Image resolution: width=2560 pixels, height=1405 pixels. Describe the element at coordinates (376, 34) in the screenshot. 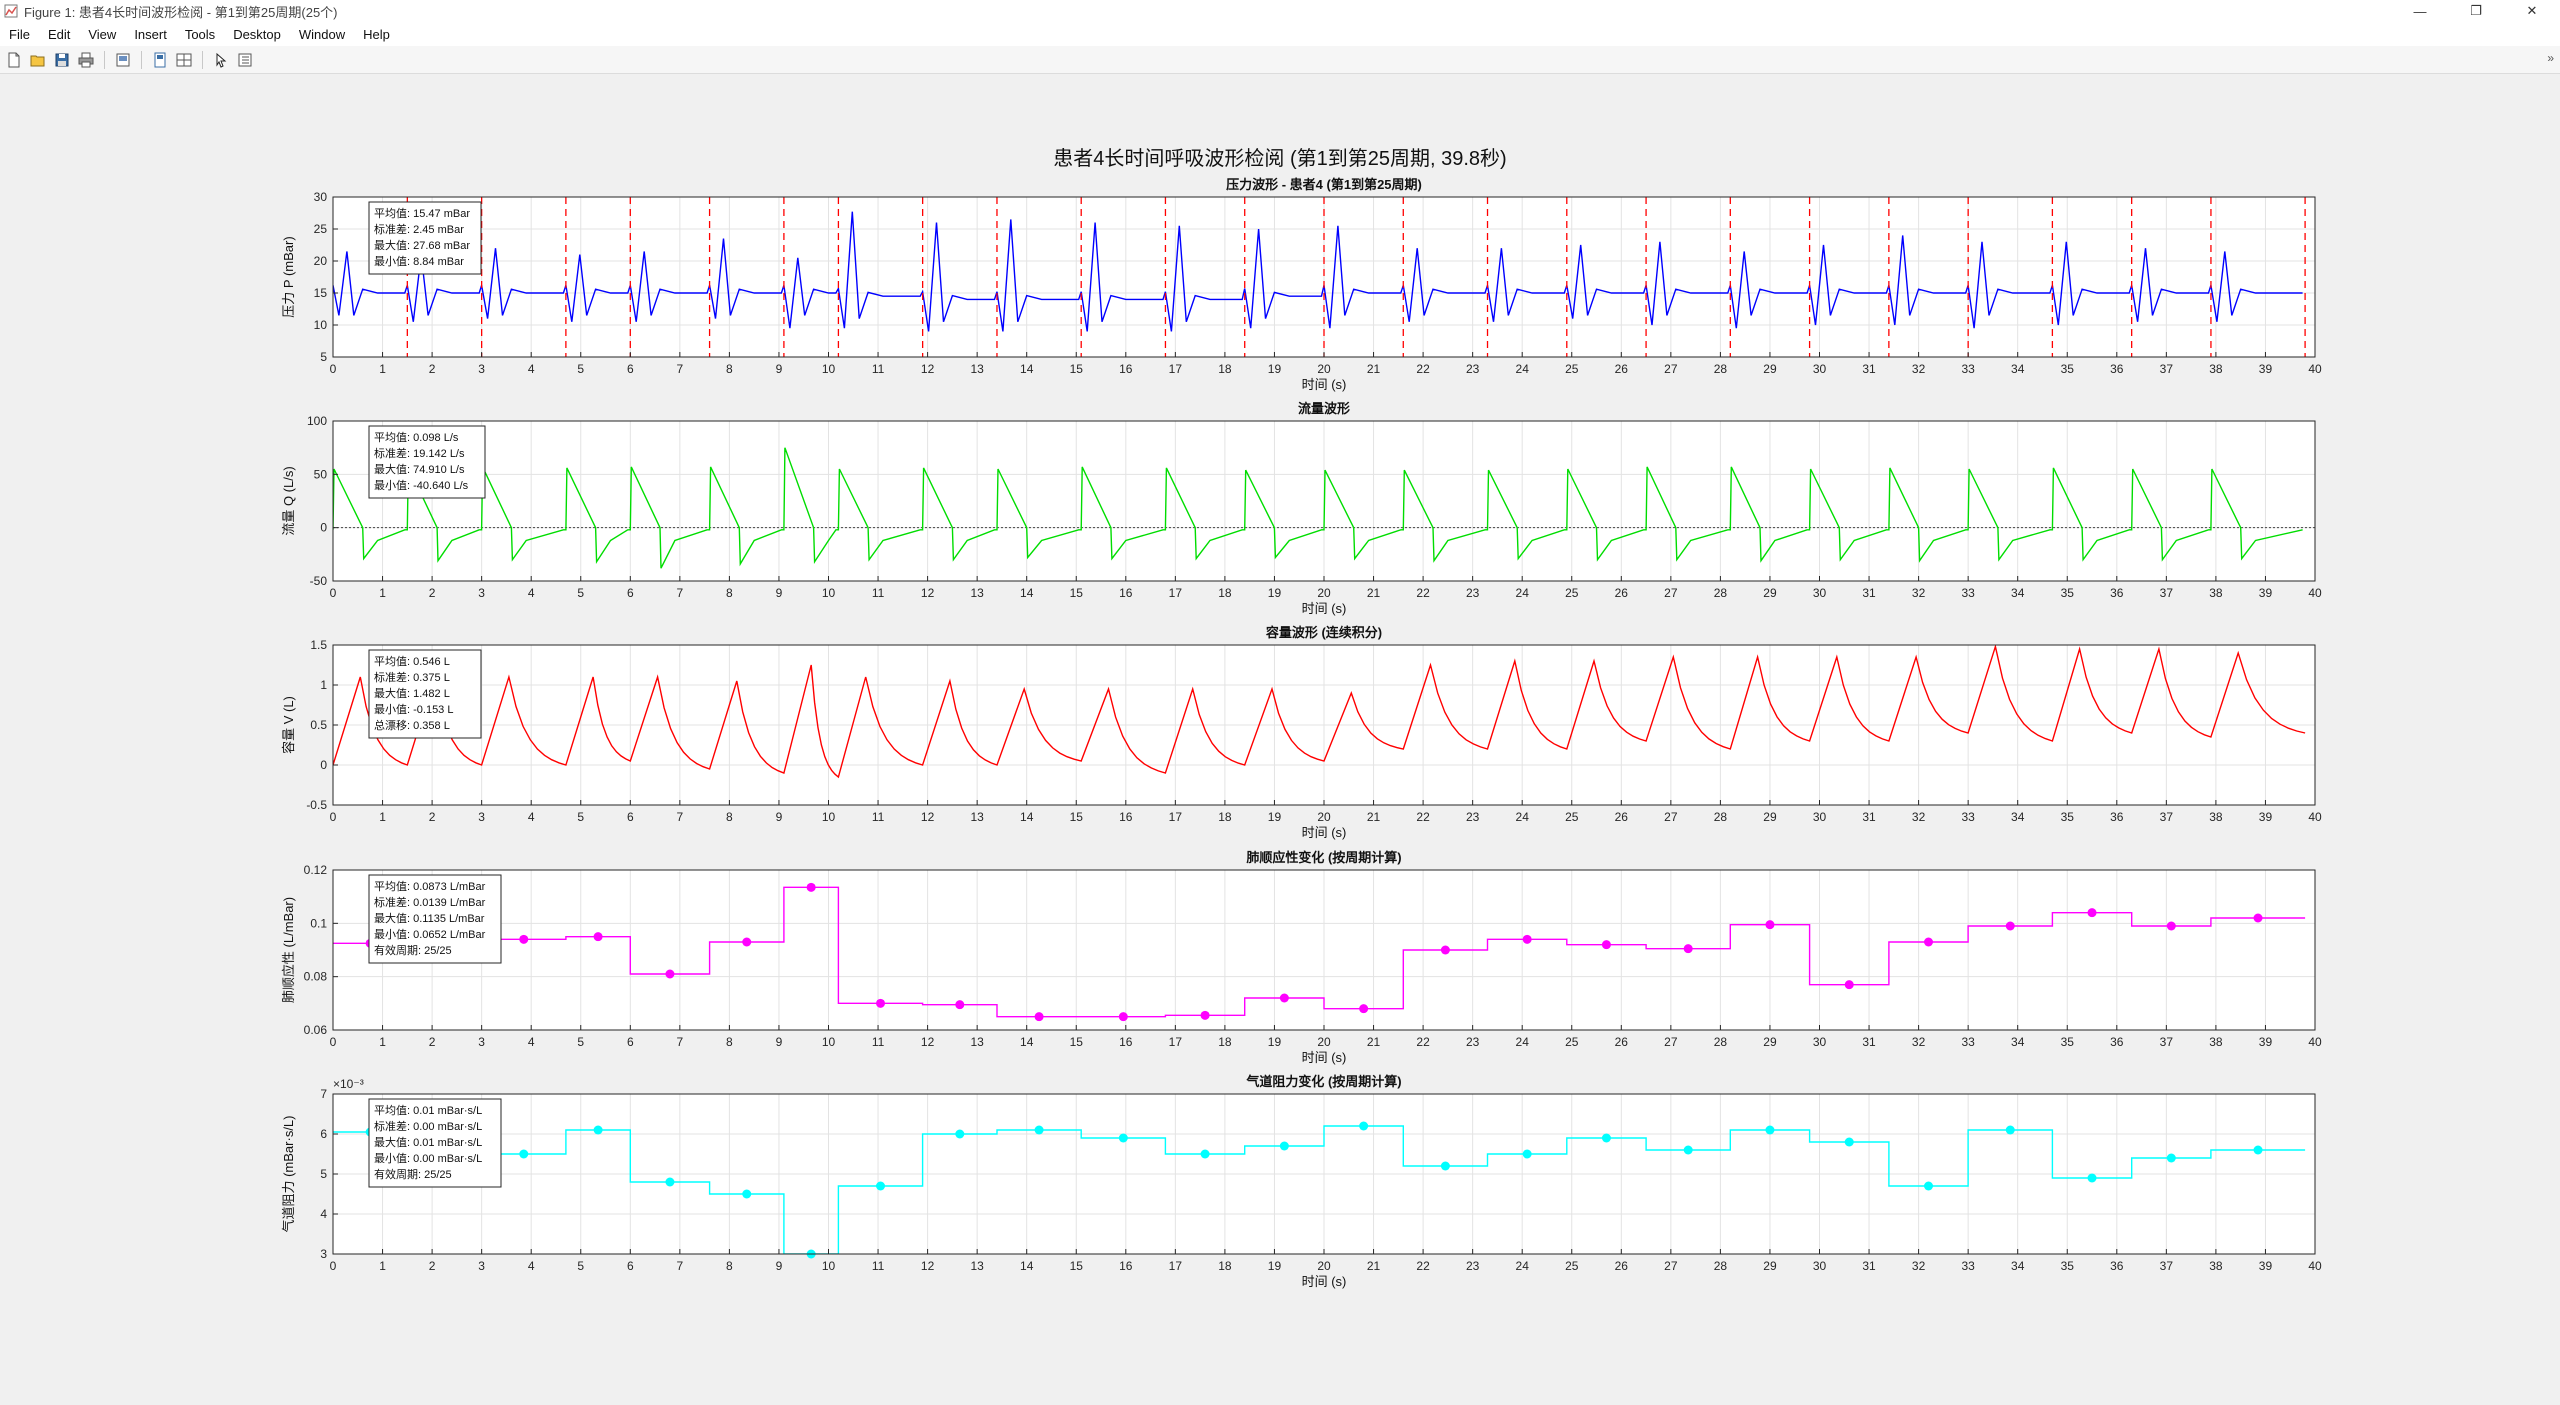

I see `menu-help: Help` at that location.